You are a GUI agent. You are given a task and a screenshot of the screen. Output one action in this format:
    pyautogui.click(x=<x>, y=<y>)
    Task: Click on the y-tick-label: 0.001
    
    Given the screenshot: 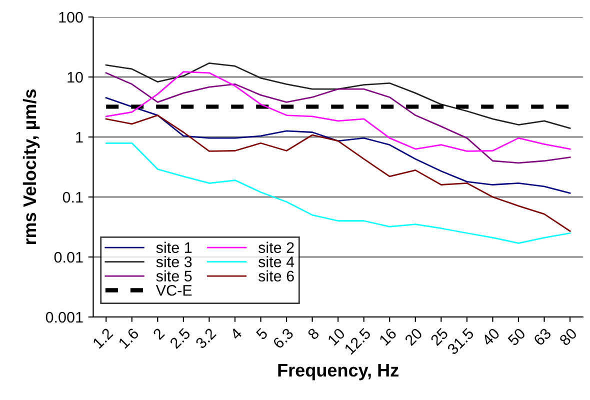 What is the action you would take?
    pyautogui.click(x=64, y=317)
    